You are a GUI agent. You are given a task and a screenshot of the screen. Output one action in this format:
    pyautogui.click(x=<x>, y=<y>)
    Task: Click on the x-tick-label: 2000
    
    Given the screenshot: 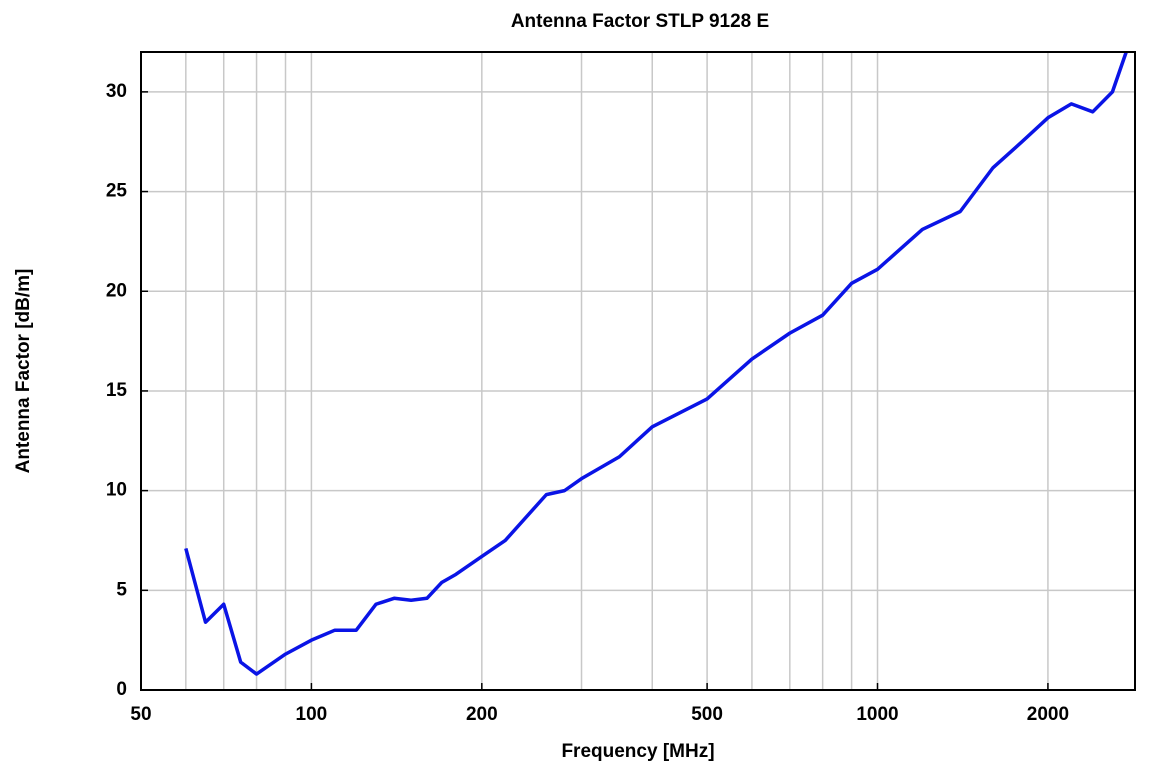 What is the action you would take?
    pyautogui.click(x=1048, y=714)
    